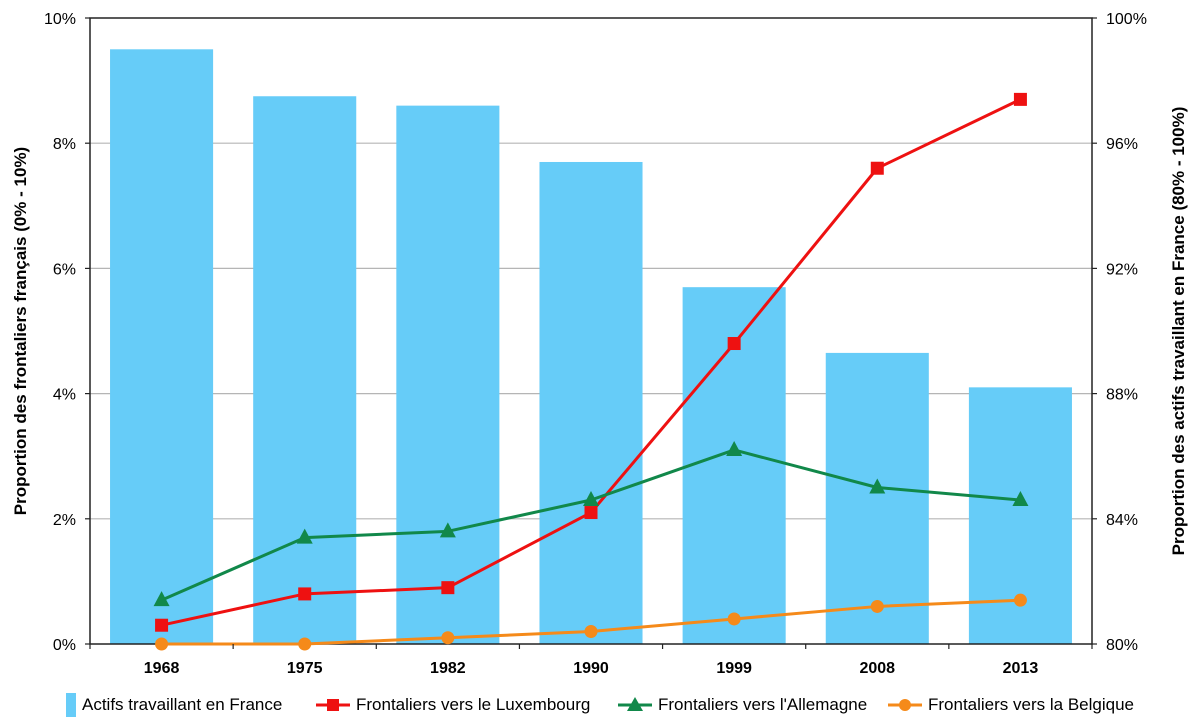 The height and width of the screenshot is (728, 1200). I want to click on legend-square-marker-icon, so click(333, 705).